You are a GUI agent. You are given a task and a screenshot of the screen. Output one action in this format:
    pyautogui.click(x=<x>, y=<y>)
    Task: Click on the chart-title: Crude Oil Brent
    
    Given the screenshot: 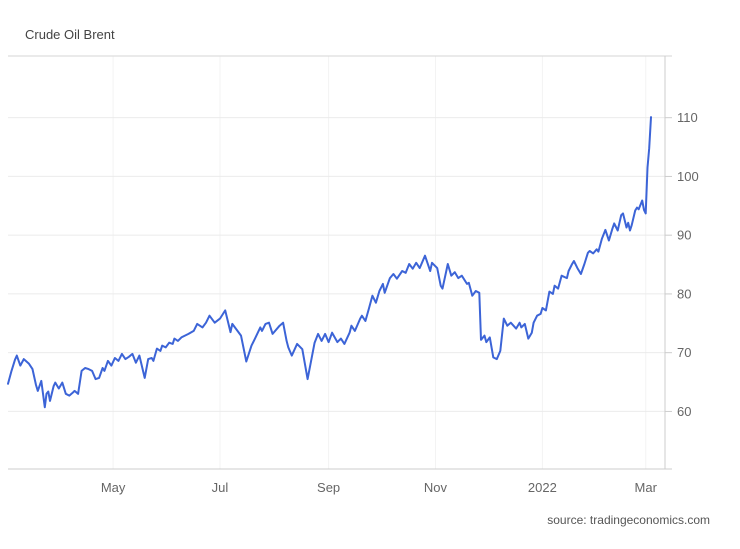 What is the action you would take?
    pyautogui.click(x=70, y=34)
    